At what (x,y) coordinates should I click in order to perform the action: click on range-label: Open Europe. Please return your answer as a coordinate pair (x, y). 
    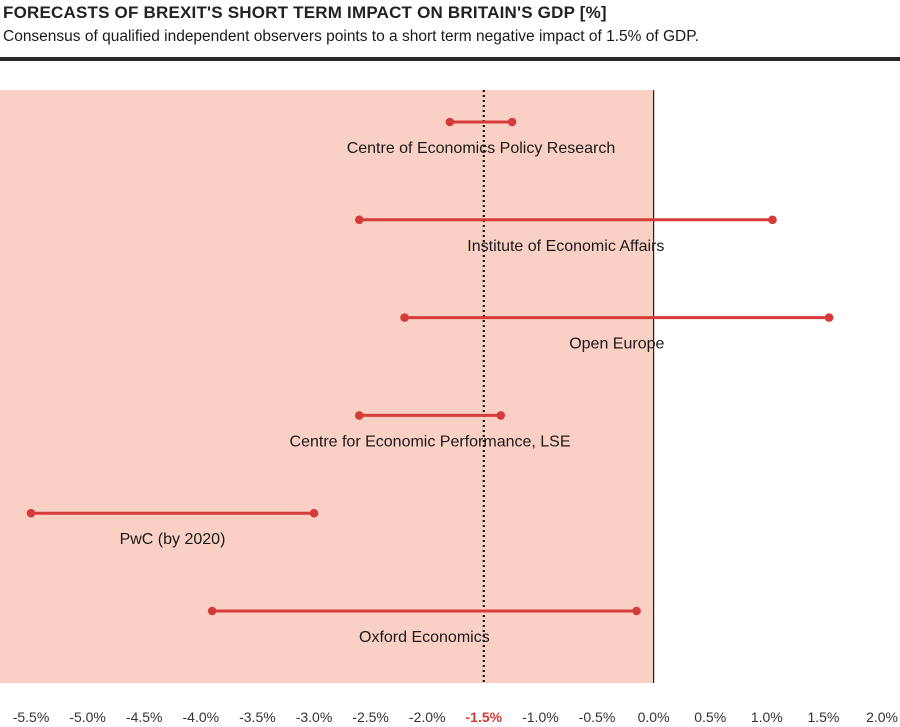
    Looking at the image, I should click on (616, 344).